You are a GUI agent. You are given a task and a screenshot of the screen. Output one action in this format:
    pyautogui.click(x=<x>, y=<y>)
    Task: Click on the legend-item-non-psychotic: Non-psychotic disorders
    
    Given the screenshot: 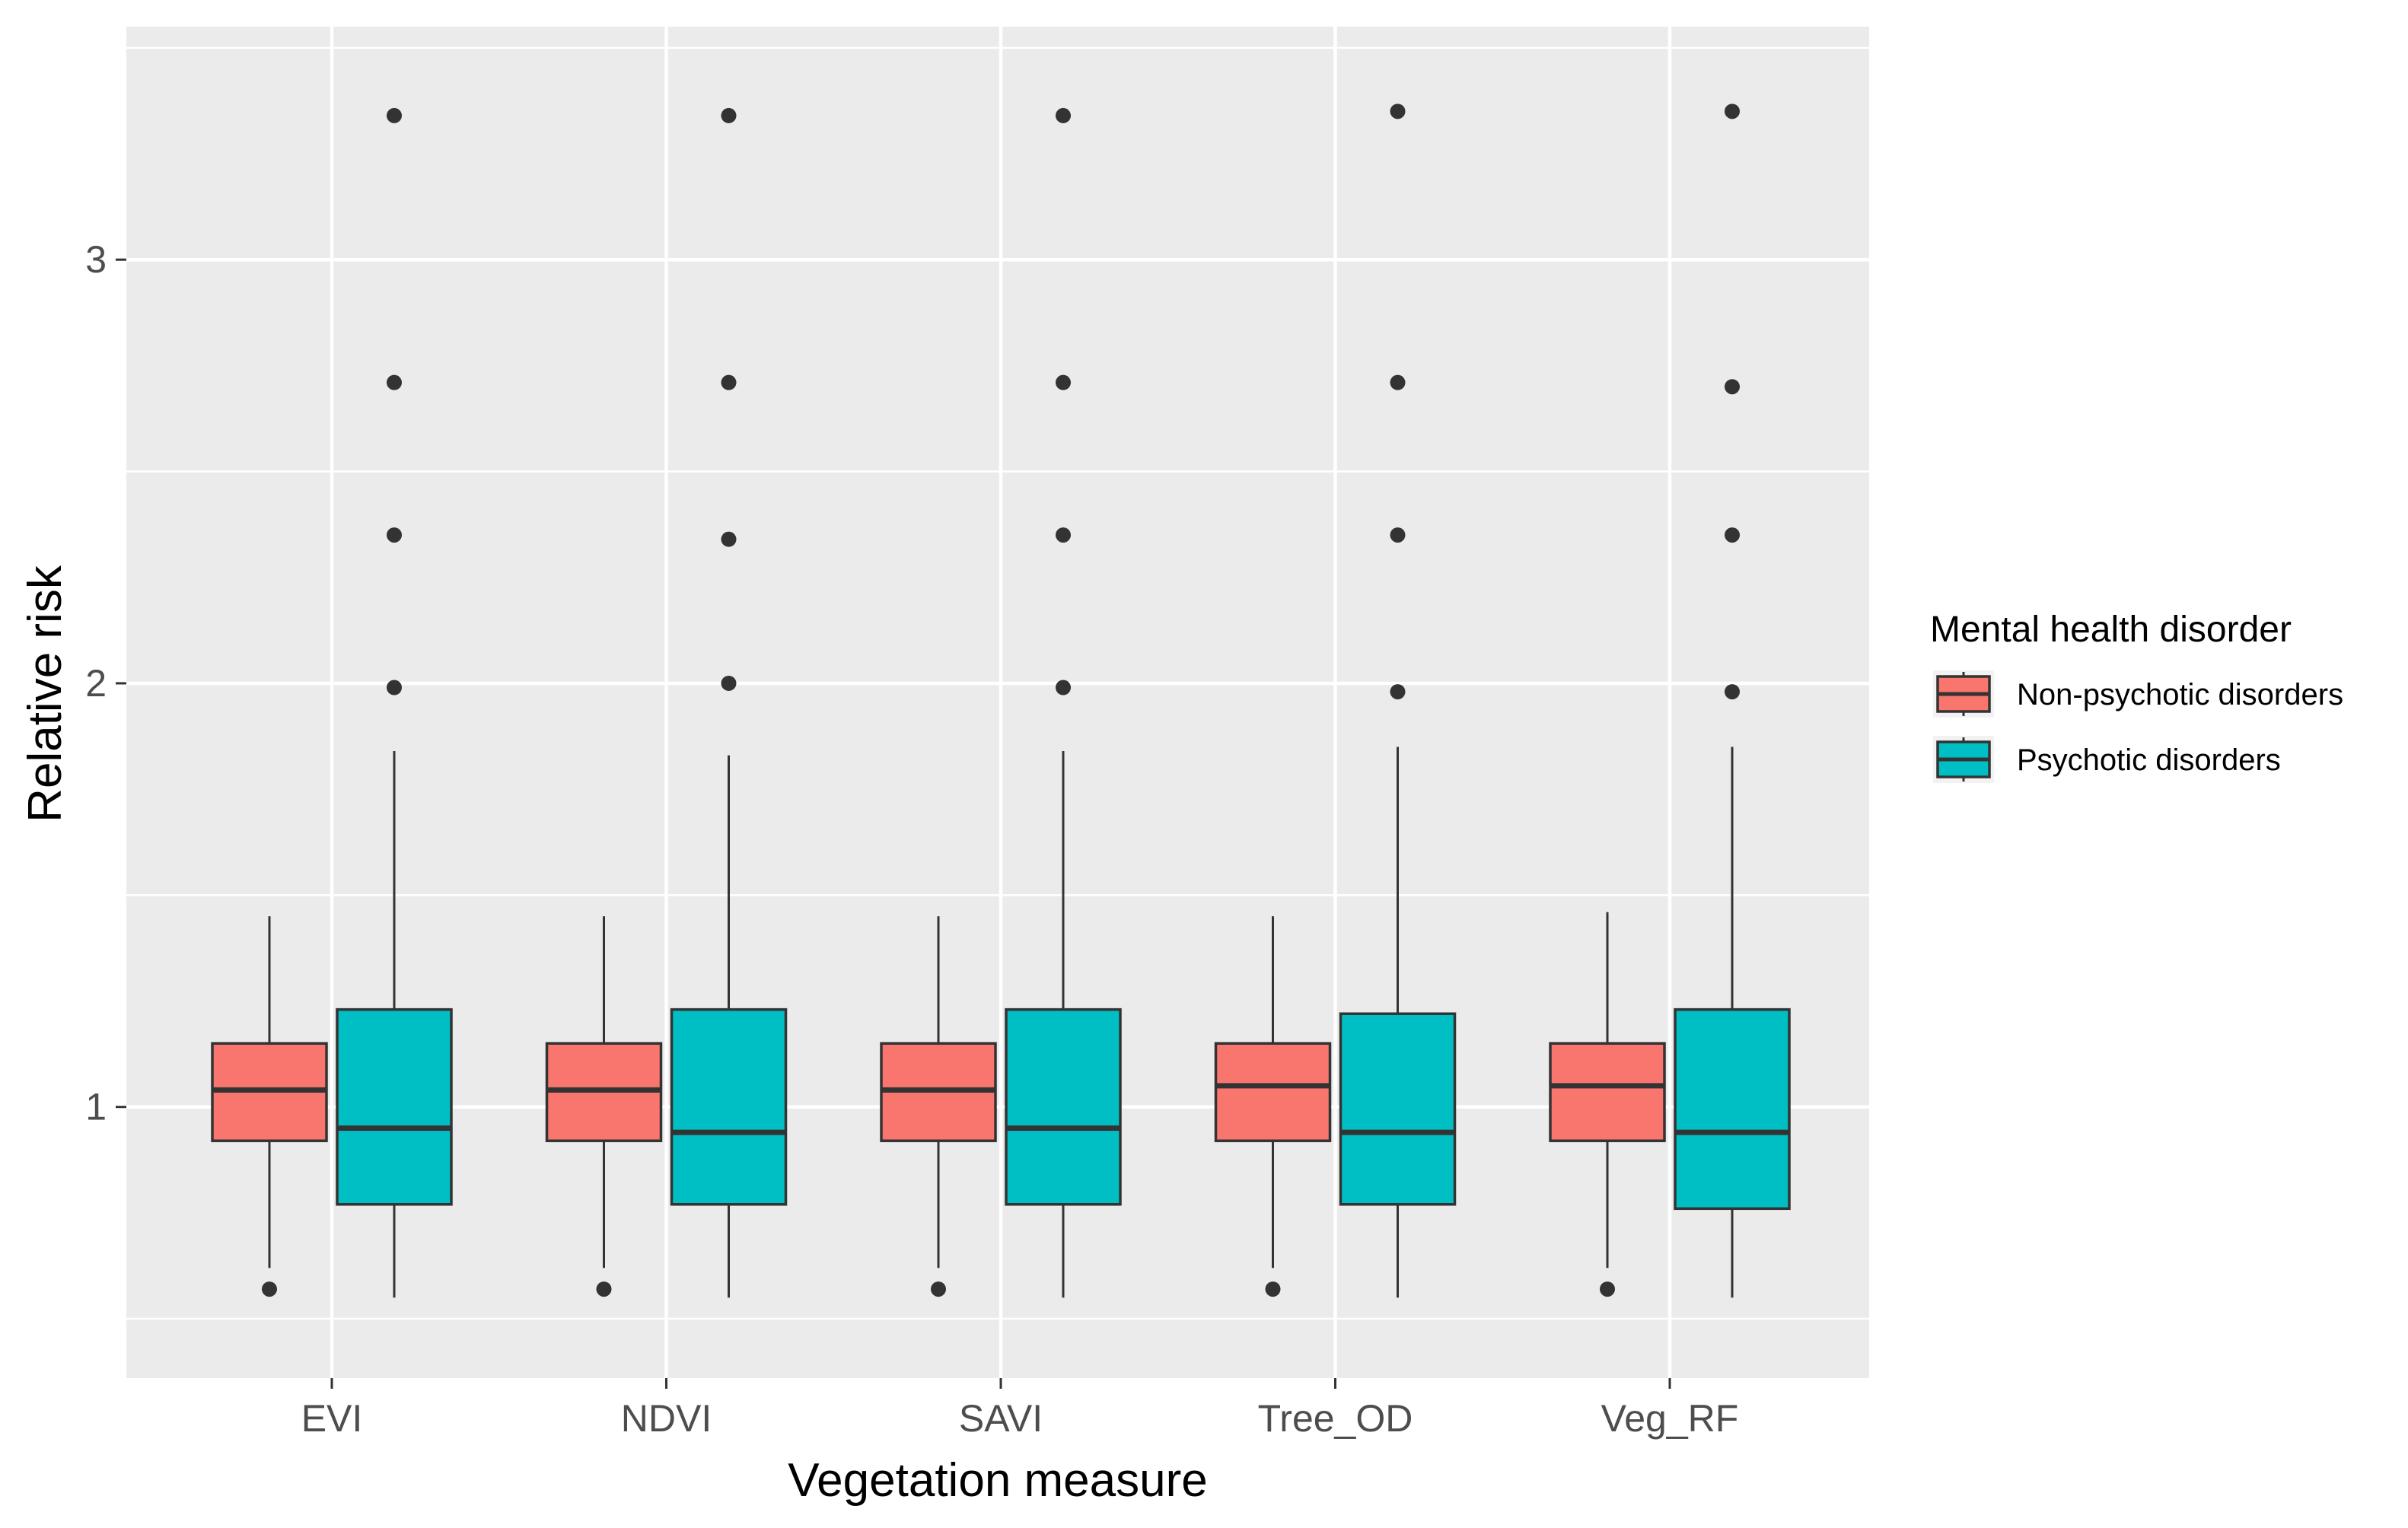 What is the action you would take?
    pyautogui.click(x=2138, y=694)
    